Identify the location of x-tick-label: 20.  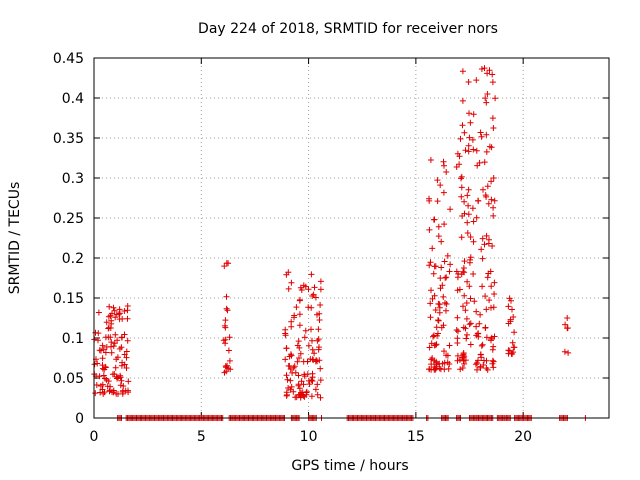
(523, 437).